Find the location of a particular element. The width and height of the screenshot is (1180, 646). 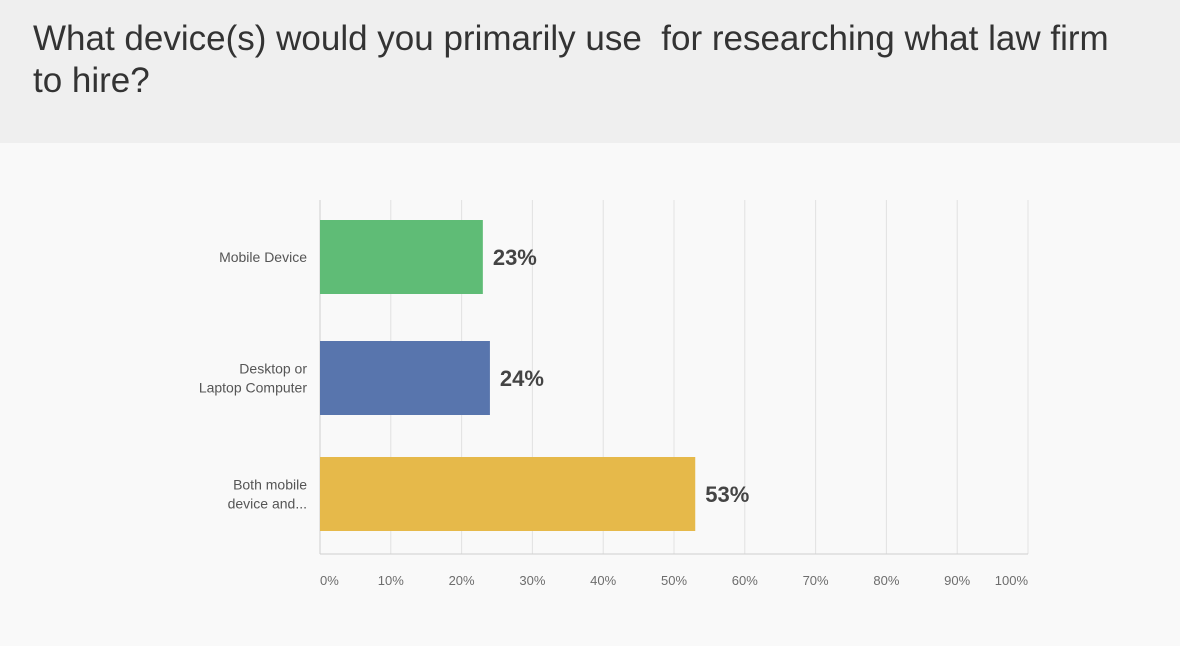

x-tick-label: 20% is located at coordinates (462, 580).